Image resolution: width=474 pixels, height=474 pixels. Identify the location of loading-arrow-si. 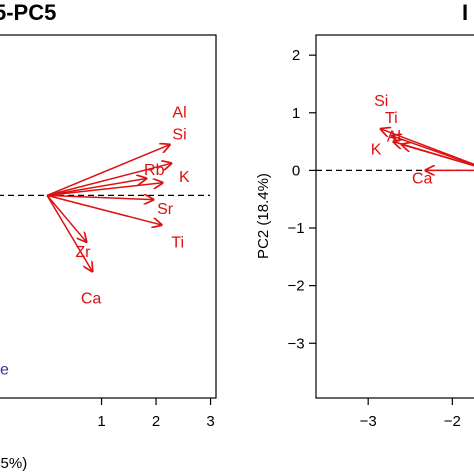
(108, 180).